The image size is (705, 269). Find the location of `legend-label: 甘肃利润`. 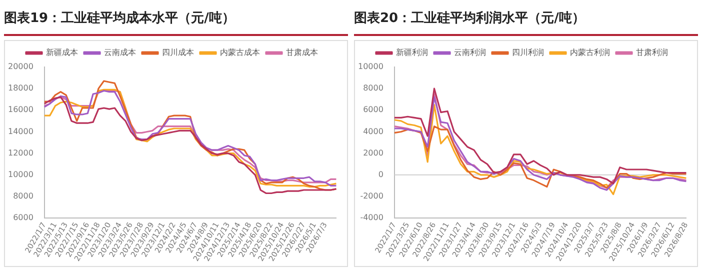

legend-label: 甘肃利润 is located at coordinates (652, 53).